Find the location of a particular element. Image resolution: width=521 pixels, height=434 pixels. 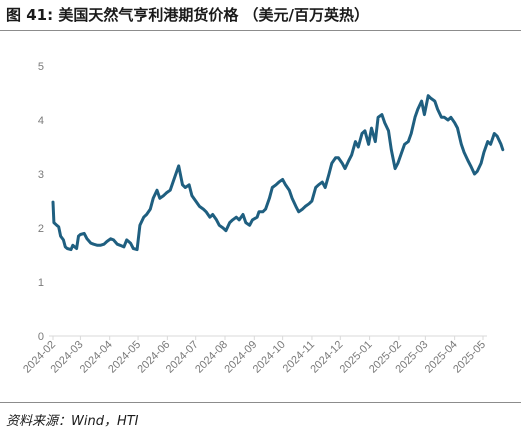

y-axis: 0 1 2 3 4 5 is located at coordinates (41, 202).